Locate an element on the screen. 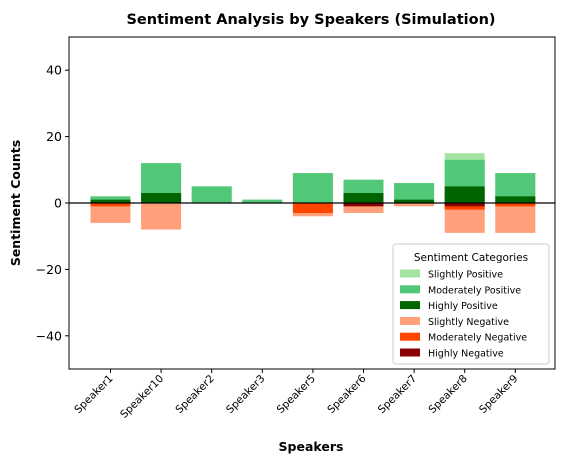  legend-label-moderately-positive: Moderately Positive is located at coordinates (474, 290).